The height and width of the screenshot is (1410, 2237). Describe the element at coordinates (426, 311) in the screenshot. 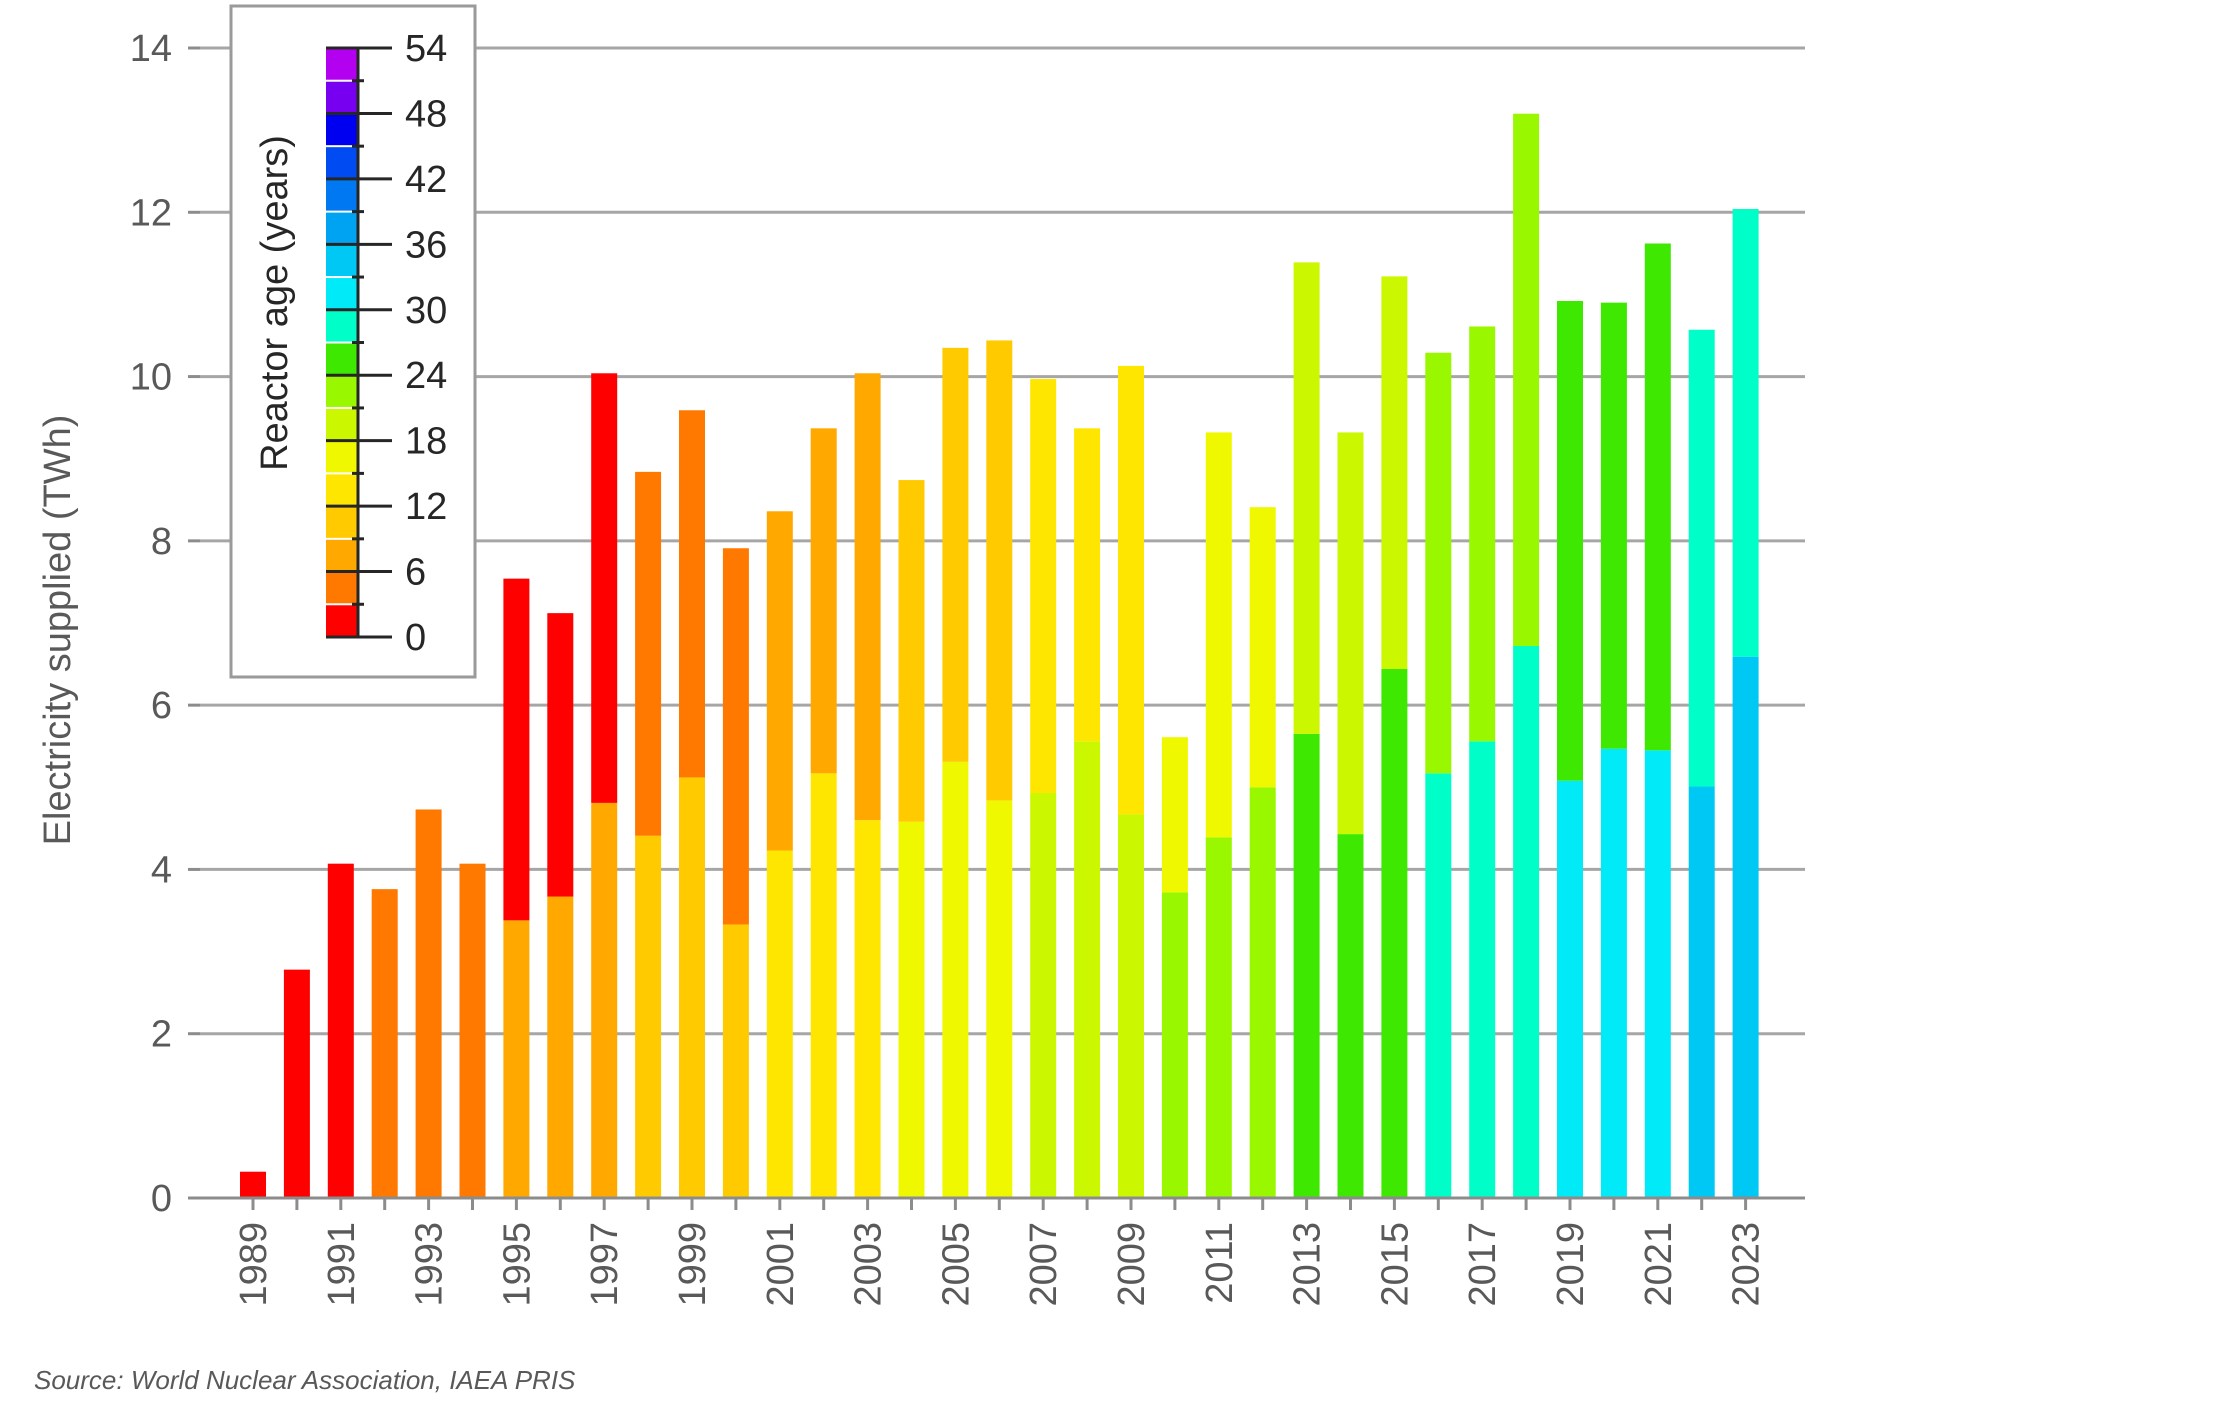

I see `legend-tick-label: 30` at that location.